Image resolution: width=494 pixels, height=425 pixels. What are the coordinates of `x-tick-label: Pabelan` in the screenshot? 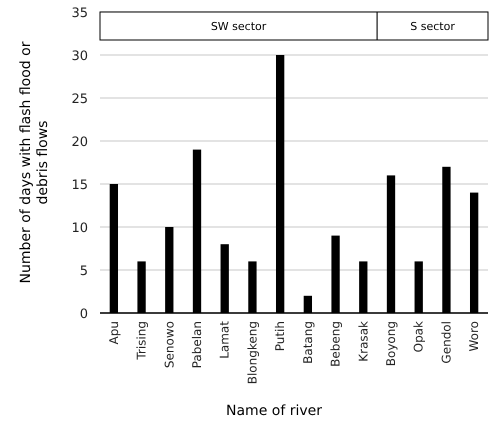 It's located at (197, 344).